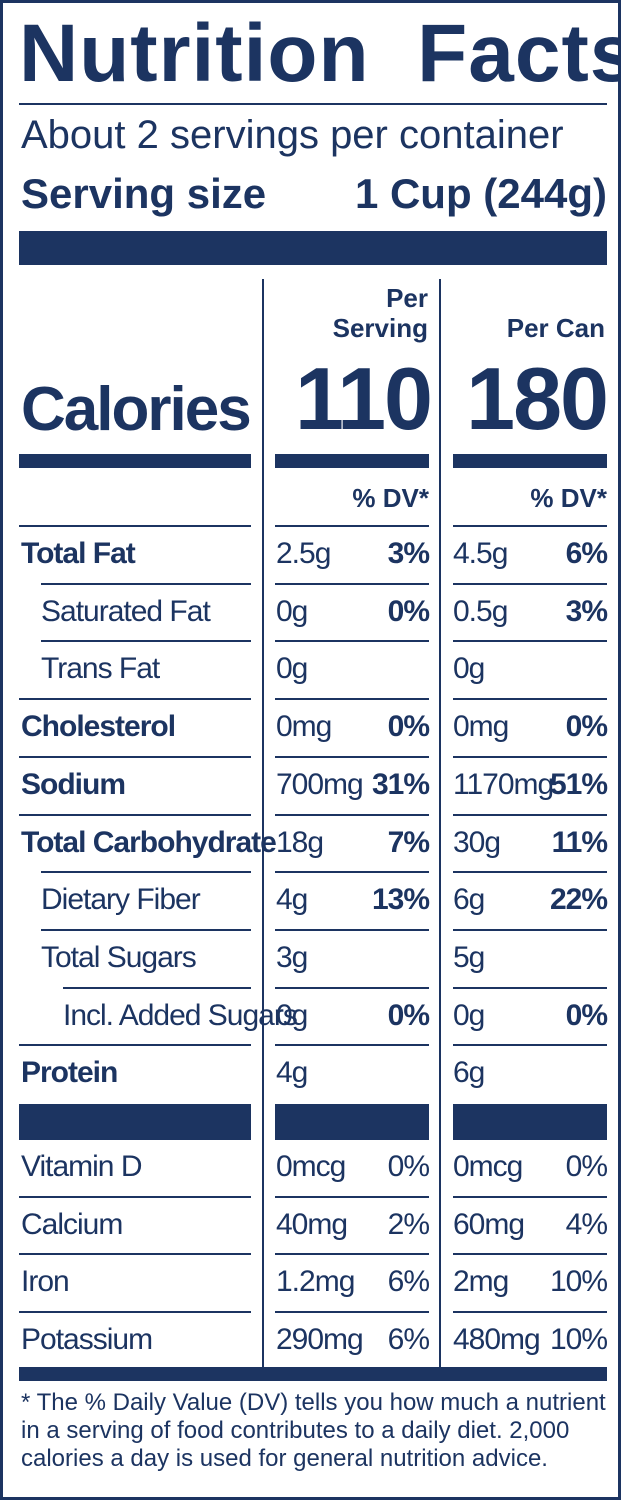 This screenshot has height=1500, width=621. I want to click on nutrient-name: Total Carbohydrate, so click(149, 842).